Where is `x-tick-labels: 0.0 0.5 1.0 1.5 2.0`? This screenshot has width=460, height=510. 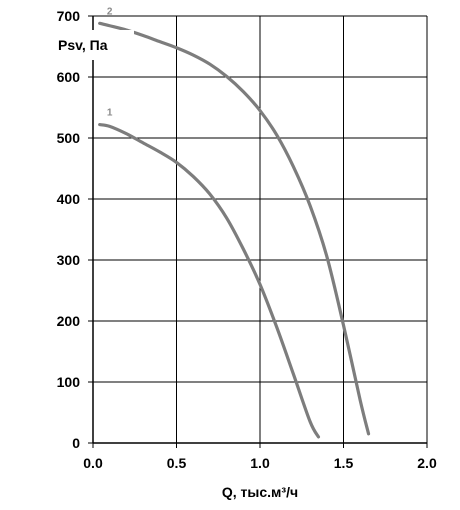
x-tick-labels: 0.0 0.5 1.0 1.5 2.0 is located at coordinates (260, 463).